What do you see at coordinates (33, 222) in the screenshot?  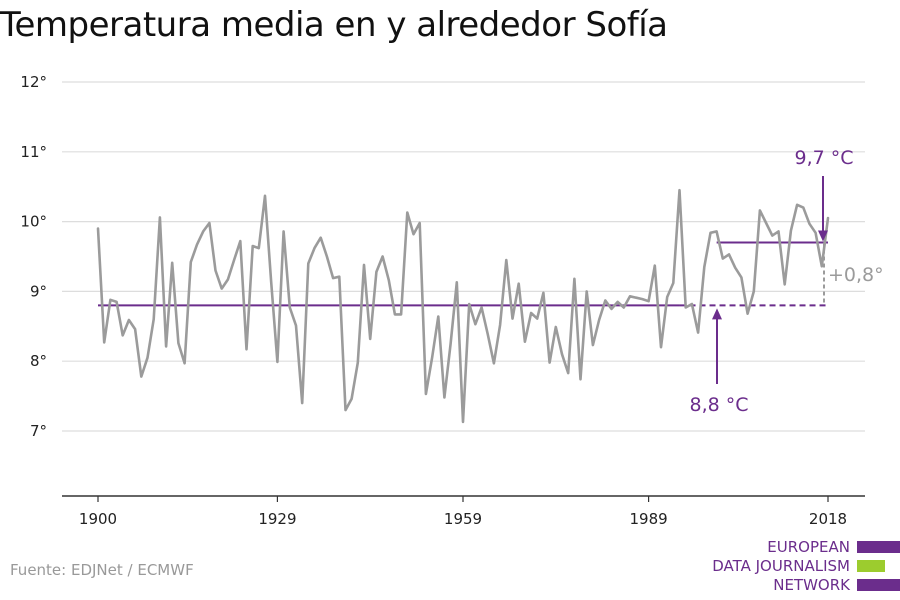 I see `y-tick-label: 10°` at bounding box center [33, 222].